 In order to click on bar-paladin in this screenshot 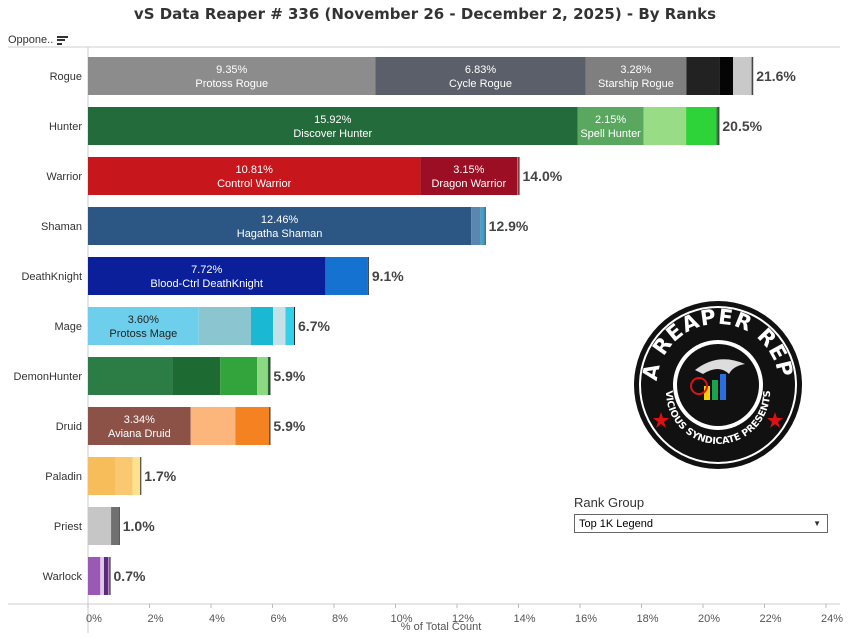, I will do `click(115, 476)`.